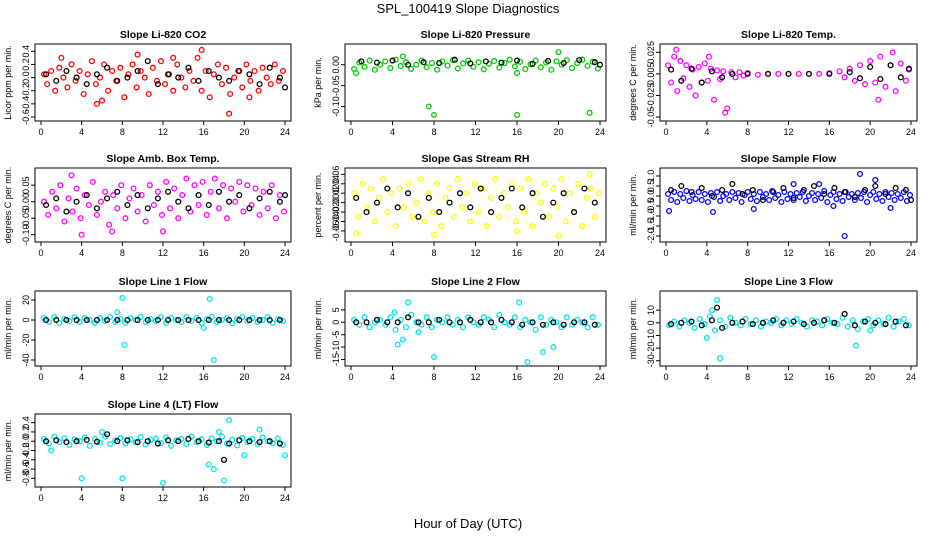 This screenshot has height=540, width=936. What do you see at coordinates (81, 253) in the screenshot?
I see `x-tick-label: 4` at bounding box center [81, 253].